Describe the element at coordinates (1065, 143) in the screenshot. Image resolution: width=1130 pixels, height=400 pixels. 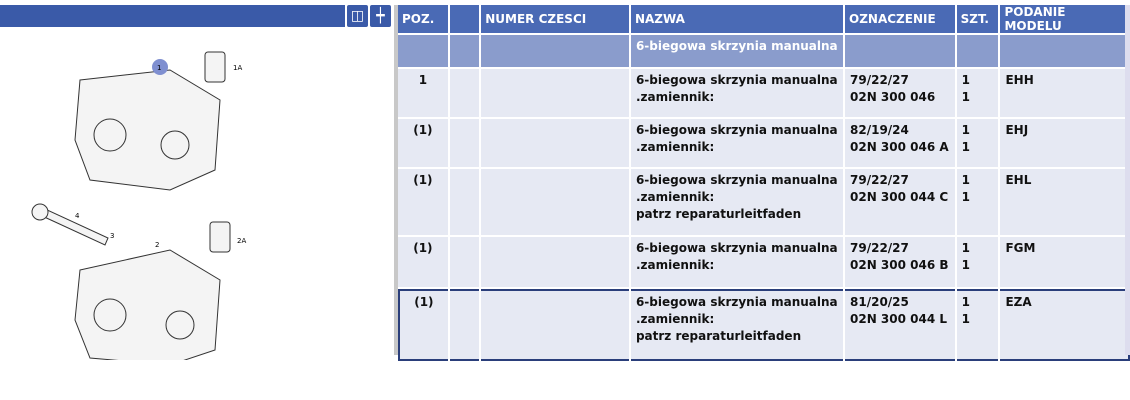
I see `model-cell: EHJ` at that location.